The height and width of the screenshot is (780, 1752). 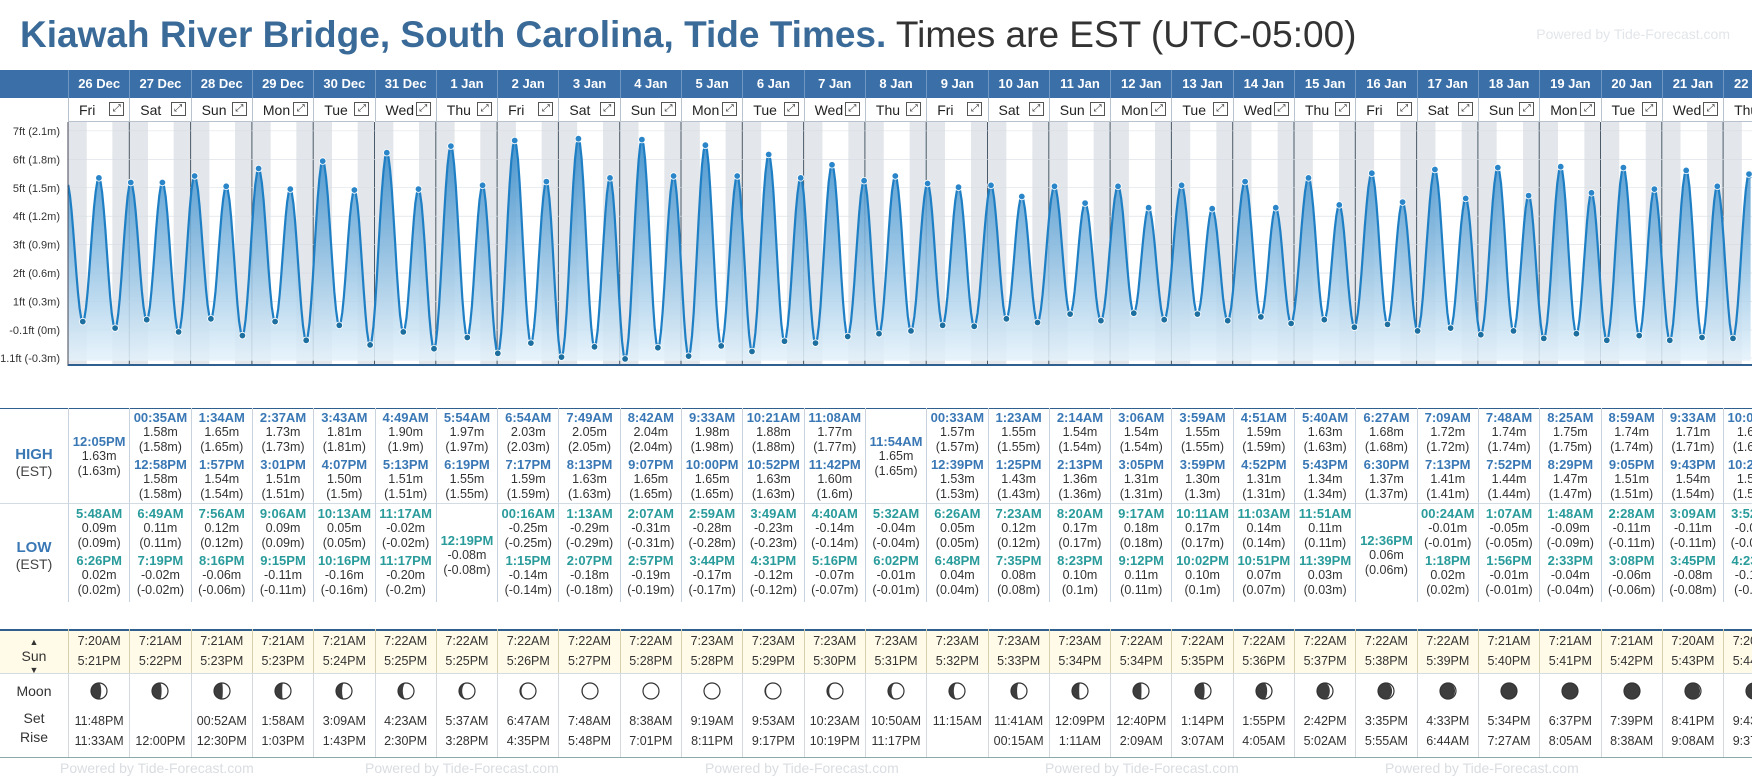 What do you see at coordinates (1742, 494) in the screenshot?
I see `high-tide-height-alt: (1.58m)` at bounding box center [1742, 494].